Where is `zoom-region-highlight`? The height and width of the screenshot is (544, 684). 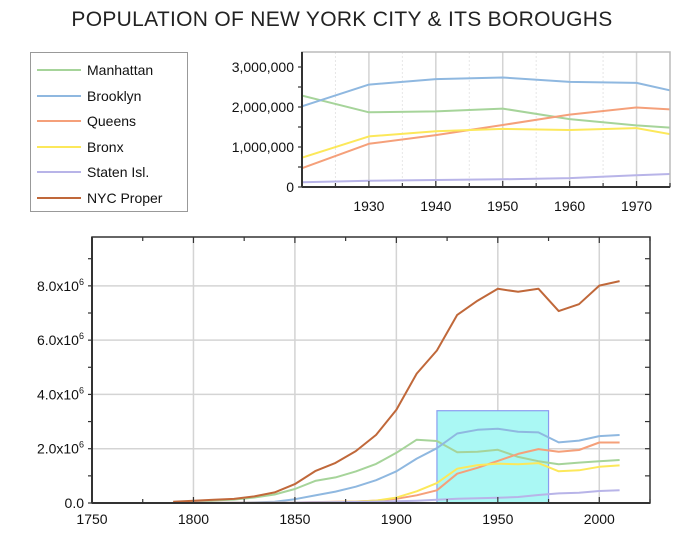 zoom-region-highlight is located at coordinates (493, 457).